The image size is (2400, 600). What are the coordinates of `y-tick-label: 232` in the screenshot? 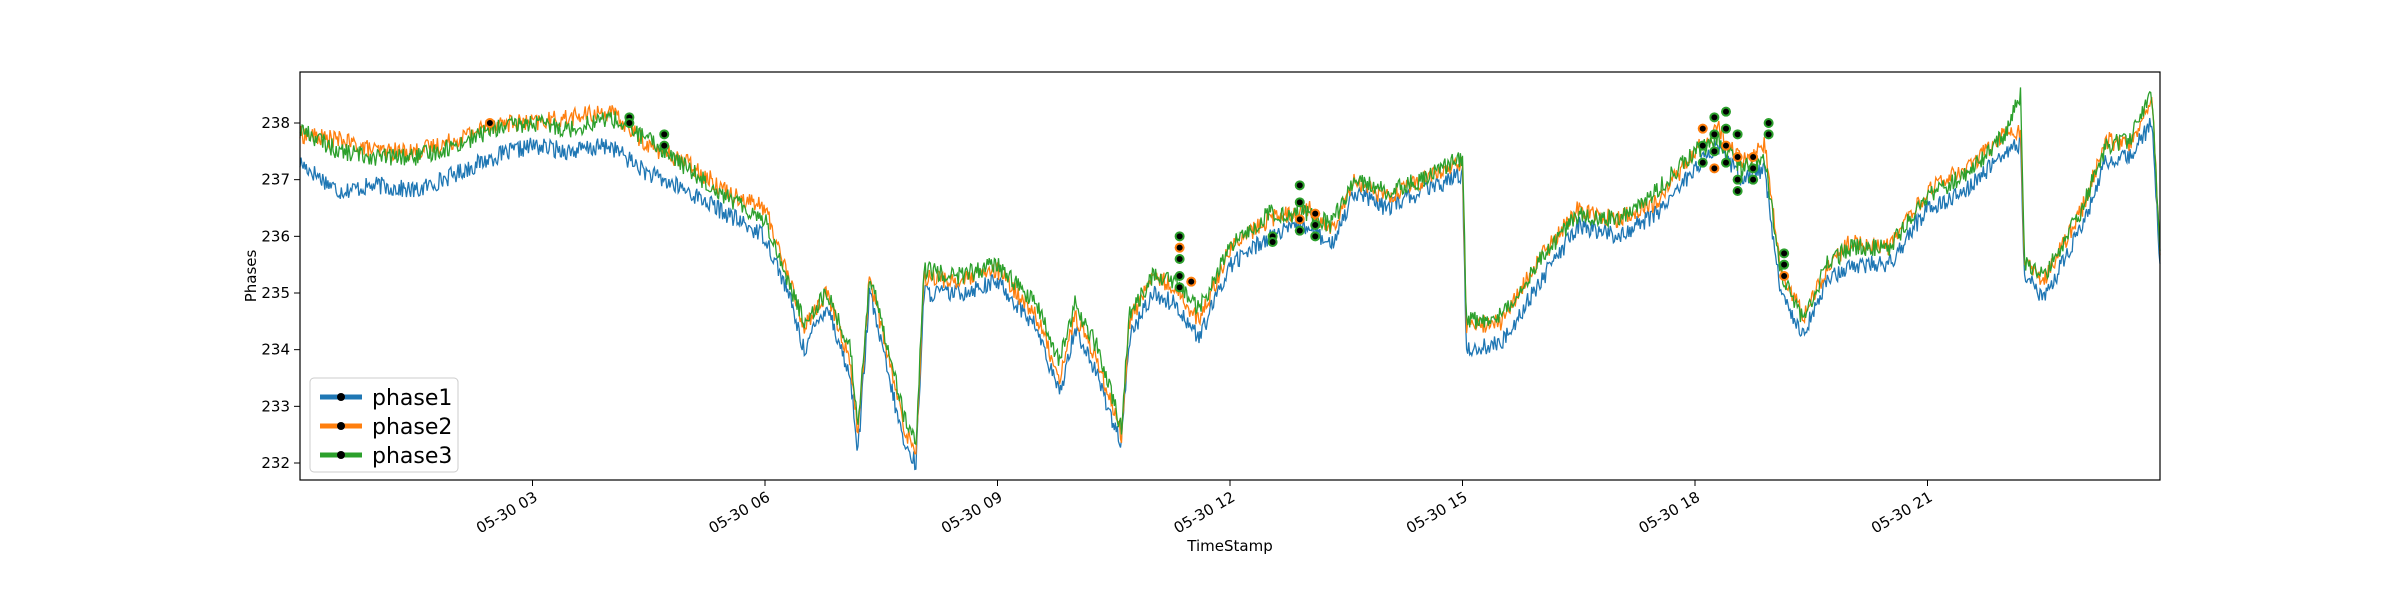 It's located at (275, 463).